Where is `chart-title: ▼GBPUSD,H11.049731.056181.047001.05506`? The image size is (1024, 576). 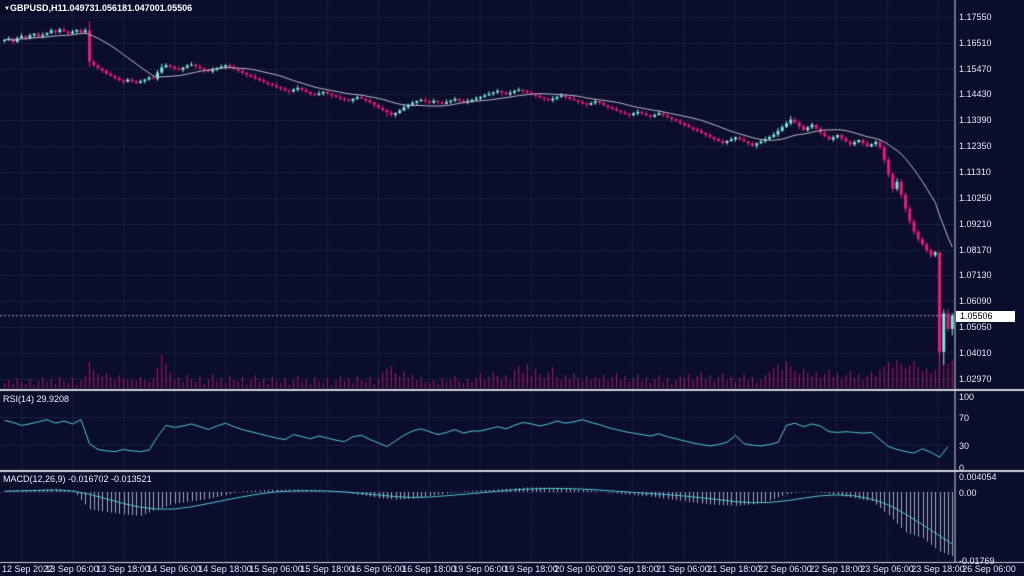
chart-title: ▼GBPUSD,H11.049731.056181.047001.05506 is located at coordinates (98, 8).